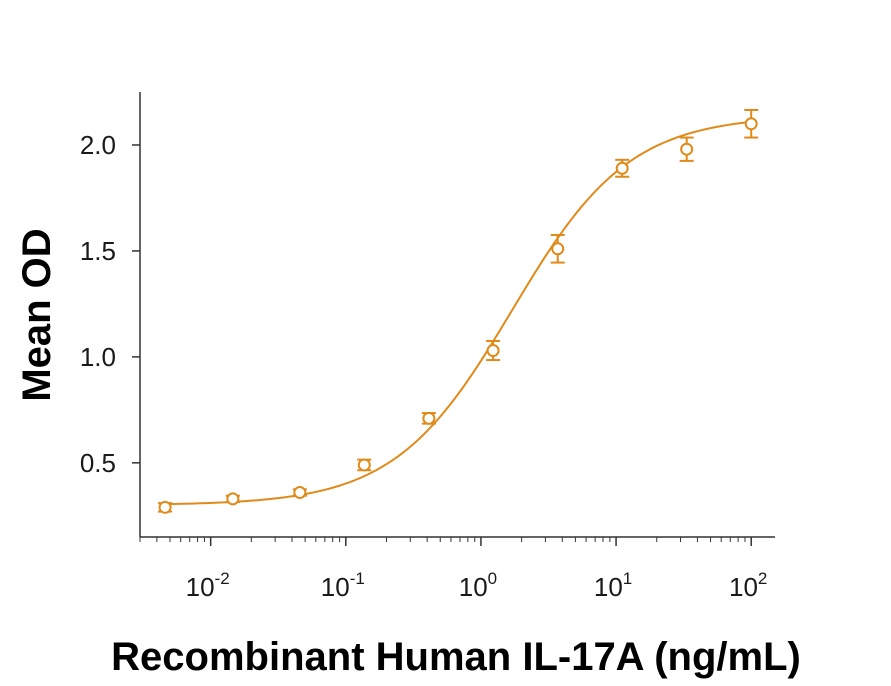  Describe the element at coordinates (98, 357) in the screenshot. I see `y-tick-label: 1.0` at that location.